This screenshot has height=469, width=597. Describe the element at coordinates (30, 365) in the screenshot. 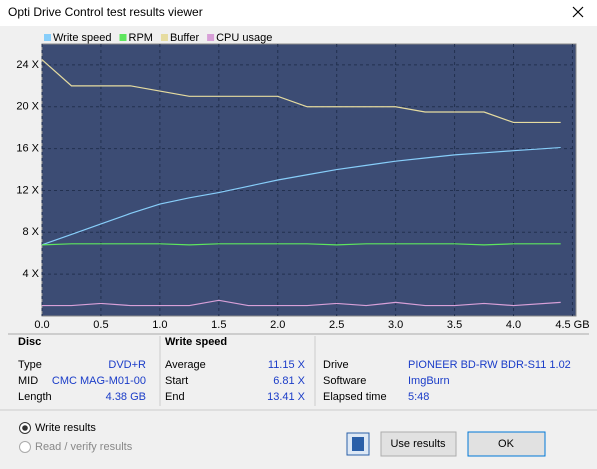

I see `info-label: Type` at that location.